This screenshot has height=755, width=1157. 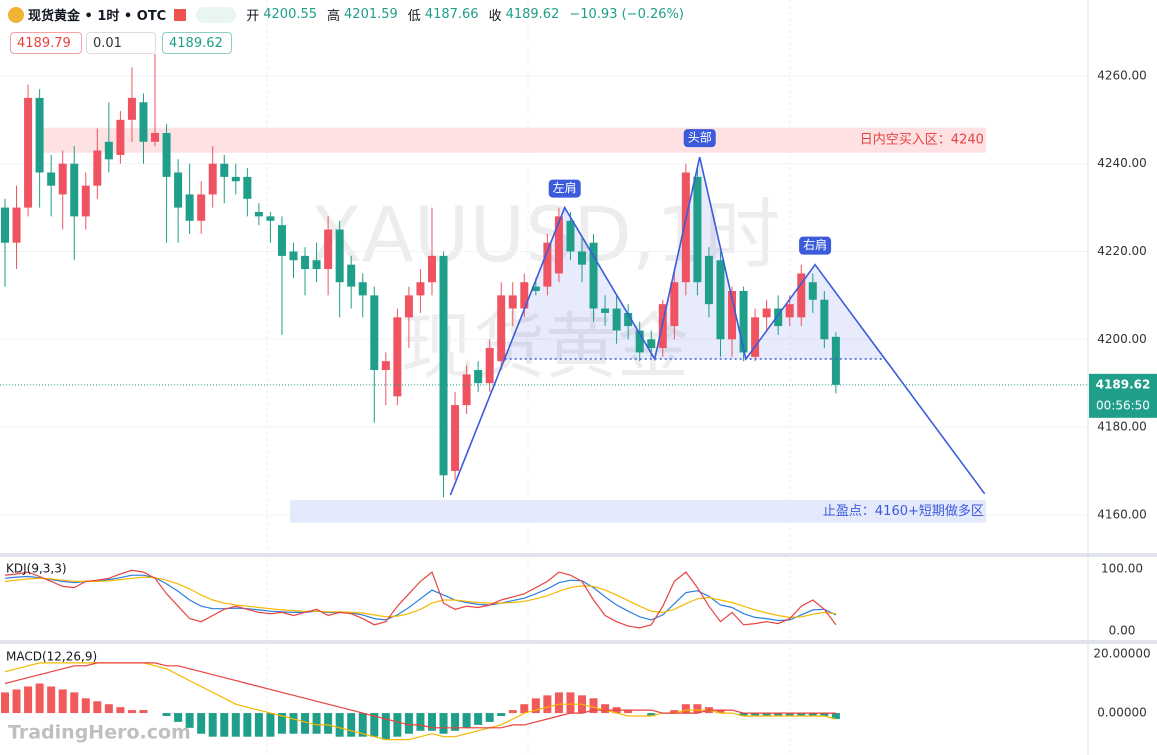 What do you see at coordinates (334, 16) in the screenshot?
I see `high-label: 高` at bounding box center [334, 16].